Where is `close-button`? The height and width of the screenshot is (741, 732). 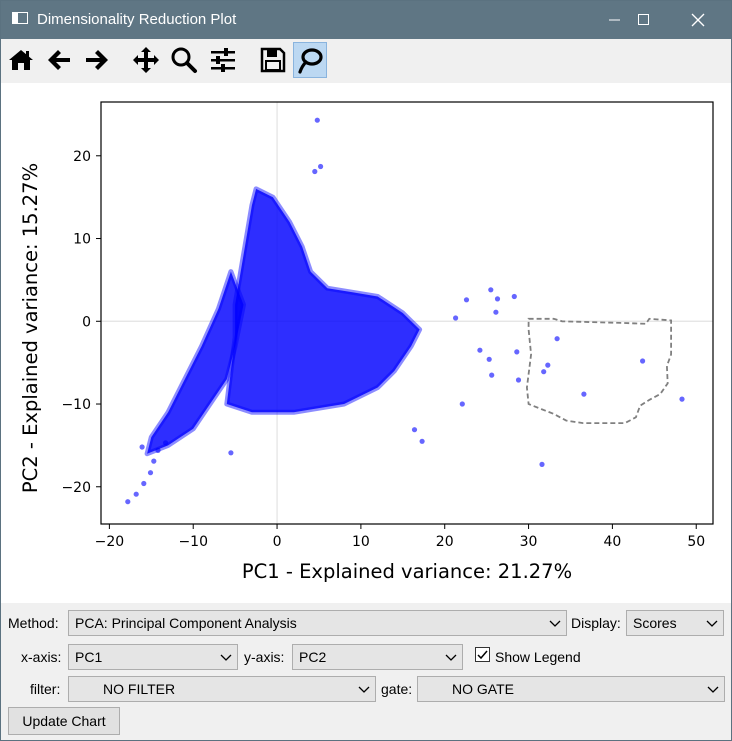
close-button is located at coordinates (698, 20).